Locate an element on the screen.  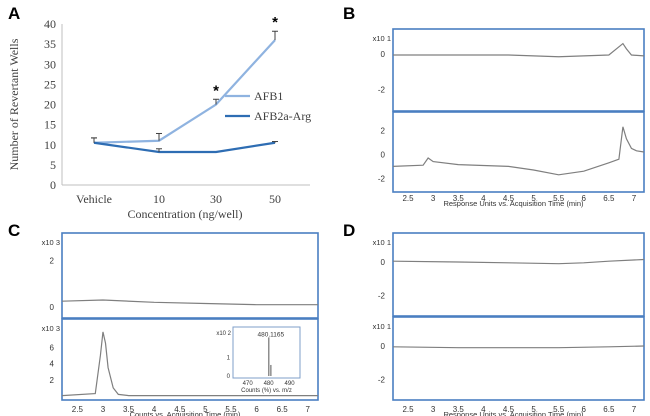
inset-frame is located at coordinates (266, 352).